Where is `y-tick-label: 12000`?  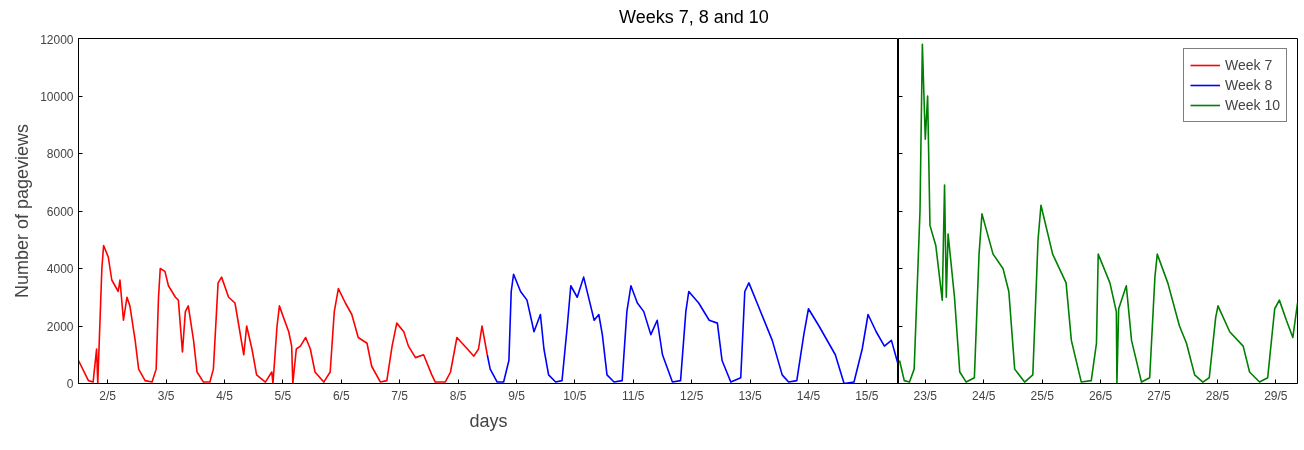
y-tick-label: 12000 is located at coordinates (57, 39).